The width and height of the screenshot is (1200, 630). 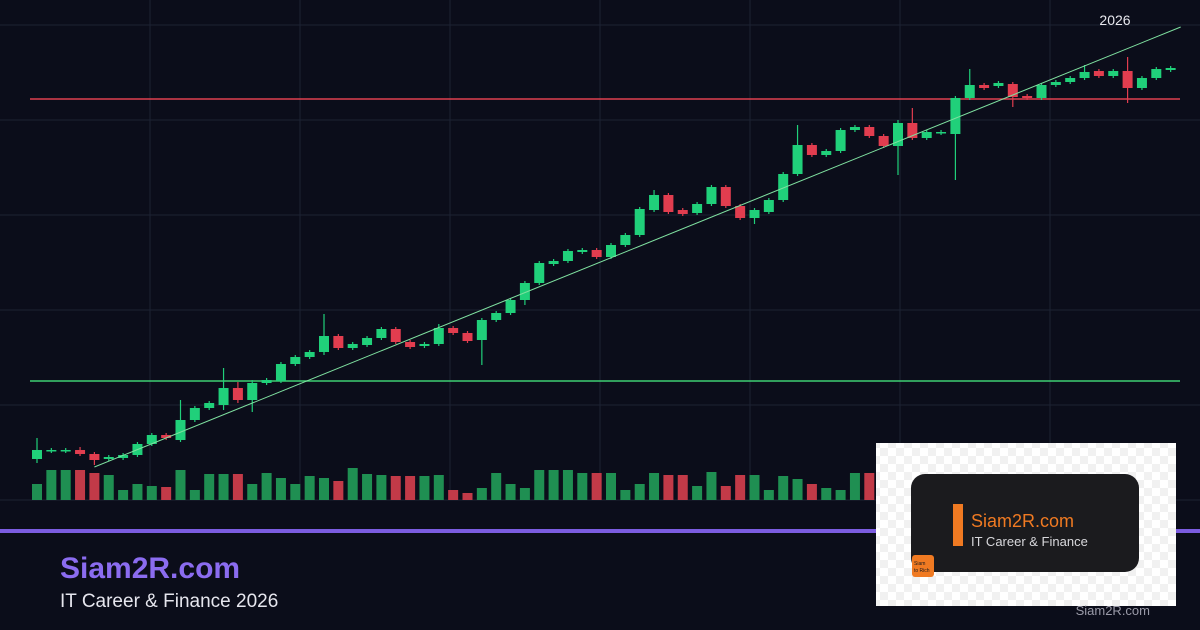 I want to click on card, so click(x=1025, y=523).